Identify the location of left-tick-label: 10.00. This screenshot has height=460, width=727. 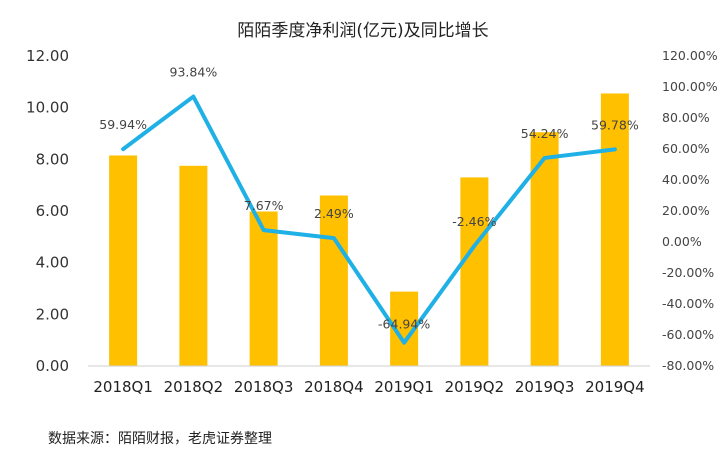
(47, 108).